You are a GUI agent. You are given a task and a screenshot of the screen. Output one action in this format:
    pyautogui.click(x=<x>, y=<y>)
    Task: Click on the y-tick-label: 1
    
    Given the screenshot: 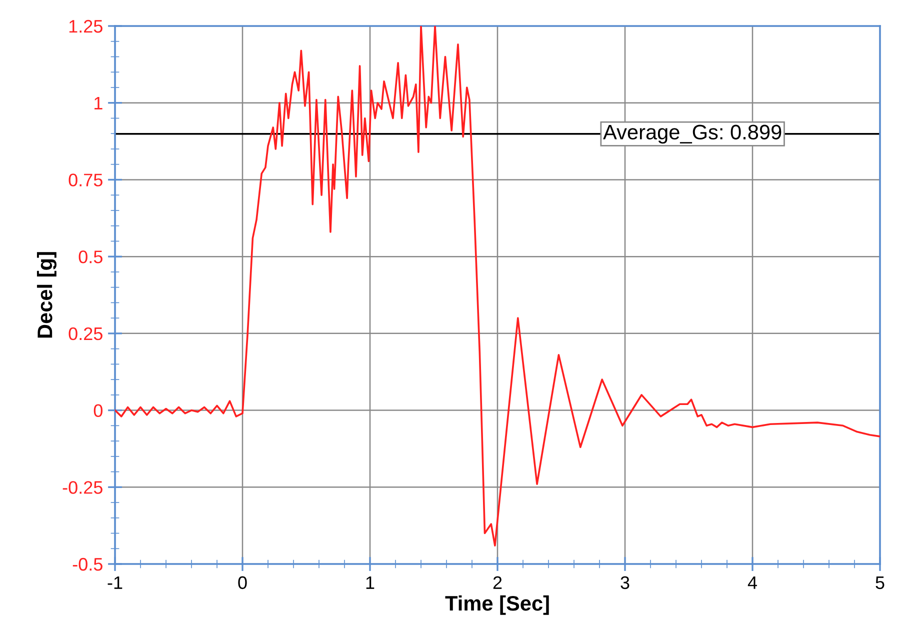 What is the action you would take?
    pyautogui.click(x=98, y=103)
    